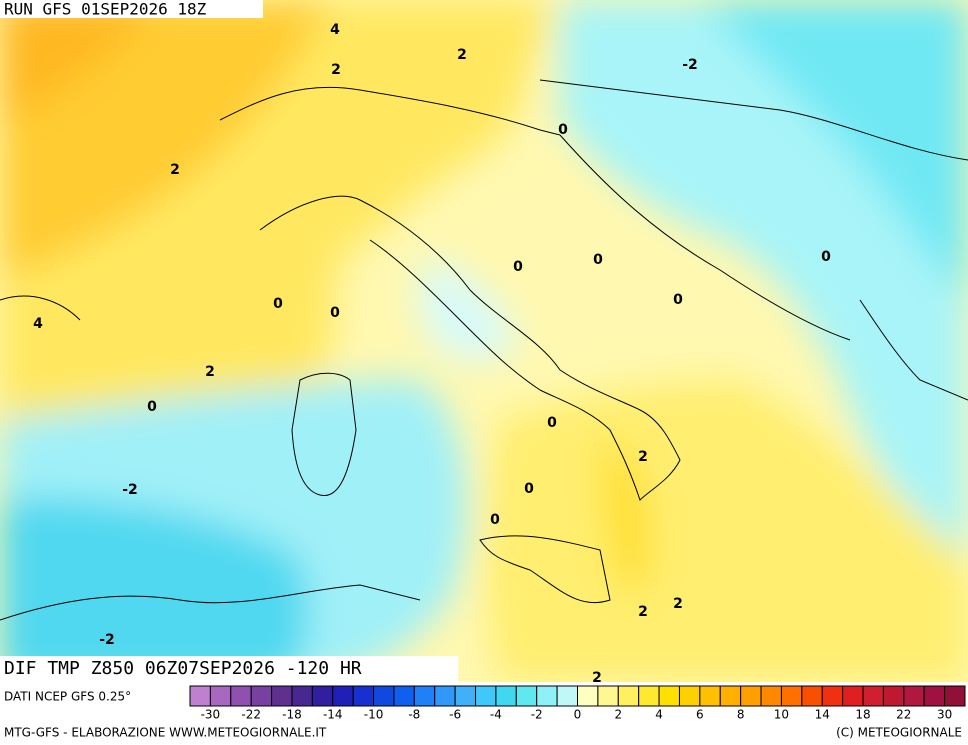 This screenshot has height=745, width=968. Describe the element at coordinates (455, 715) in the screenshot. I see `colorbar-label: -6` at that location.